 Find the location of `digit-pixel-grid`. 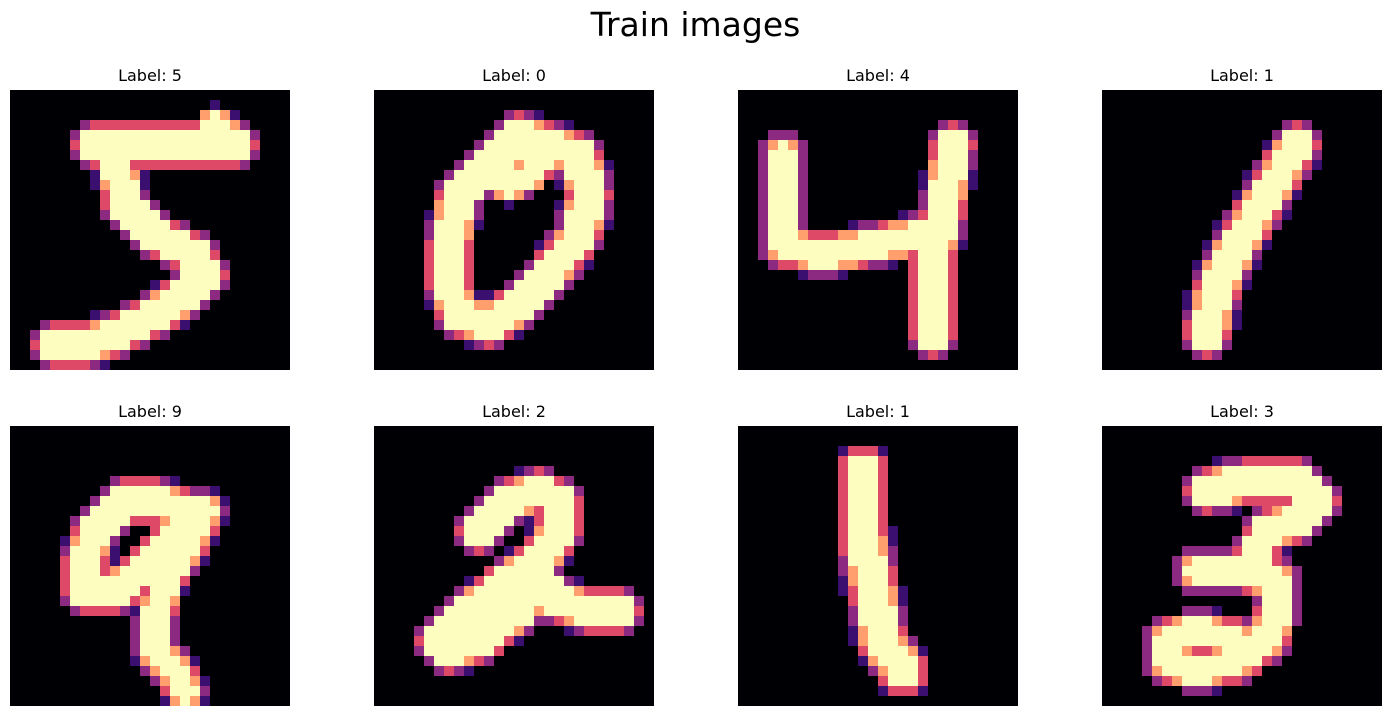

digit-pixel-grid is located at coordinates (514, 230).